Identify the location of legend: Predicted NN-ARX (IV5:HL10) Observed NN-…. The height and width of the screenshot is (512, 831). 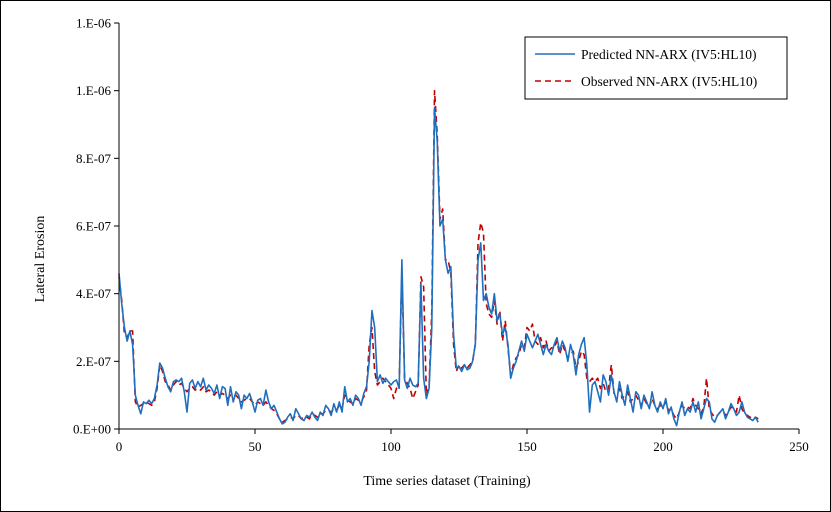
(656, 68).